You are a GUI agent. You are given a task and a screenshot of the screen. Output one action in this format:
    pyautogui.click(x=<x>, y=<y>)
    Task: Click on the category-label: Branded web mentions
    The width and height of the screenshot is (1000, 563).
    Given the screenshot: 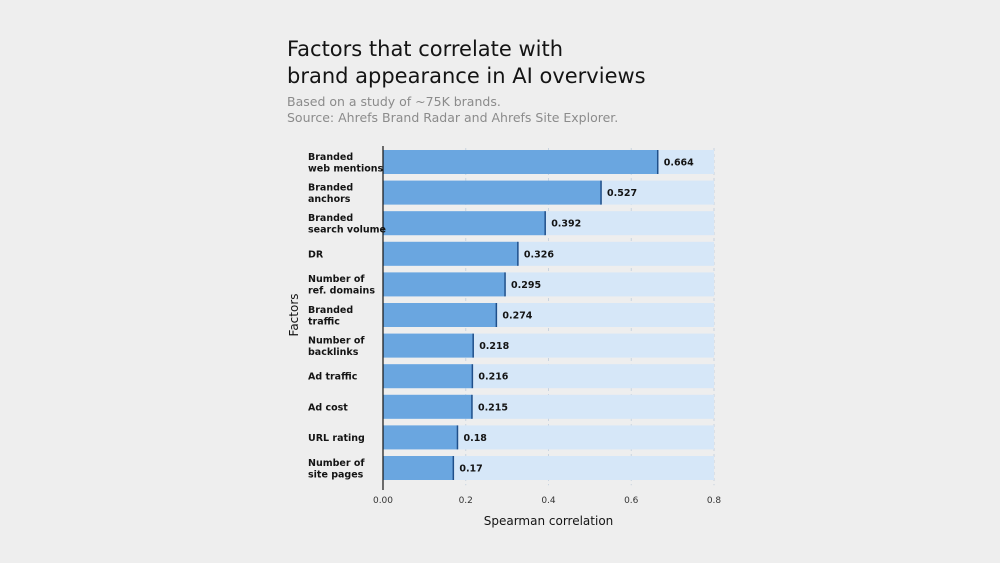 What is the action you would take?
    pyautogui.click(x=346, y=163)
    